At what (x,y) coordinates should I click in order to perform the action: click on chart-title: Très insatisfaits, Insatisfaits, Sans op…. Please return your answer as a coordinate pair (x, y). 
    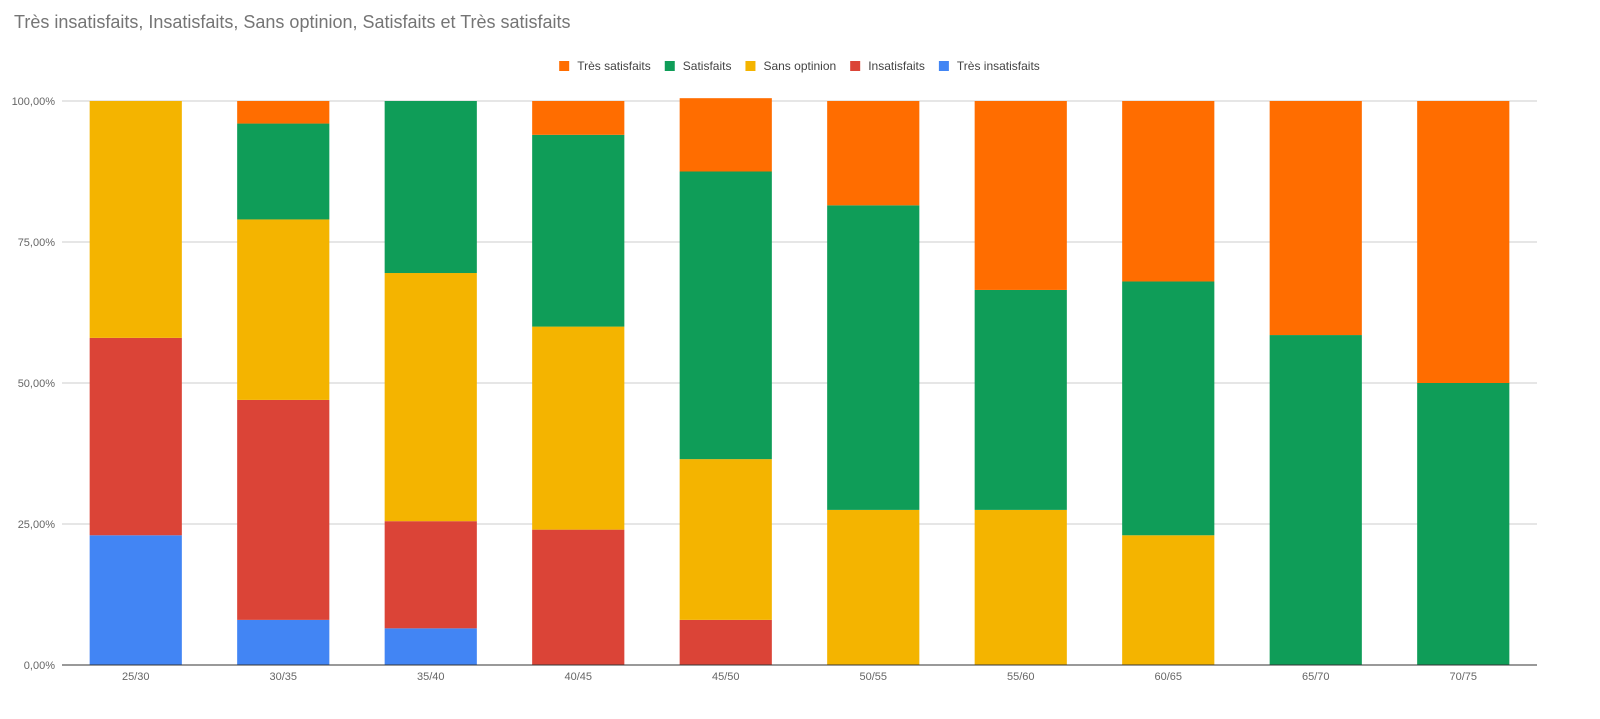
    Looking at the image, I should click on (292, 22).